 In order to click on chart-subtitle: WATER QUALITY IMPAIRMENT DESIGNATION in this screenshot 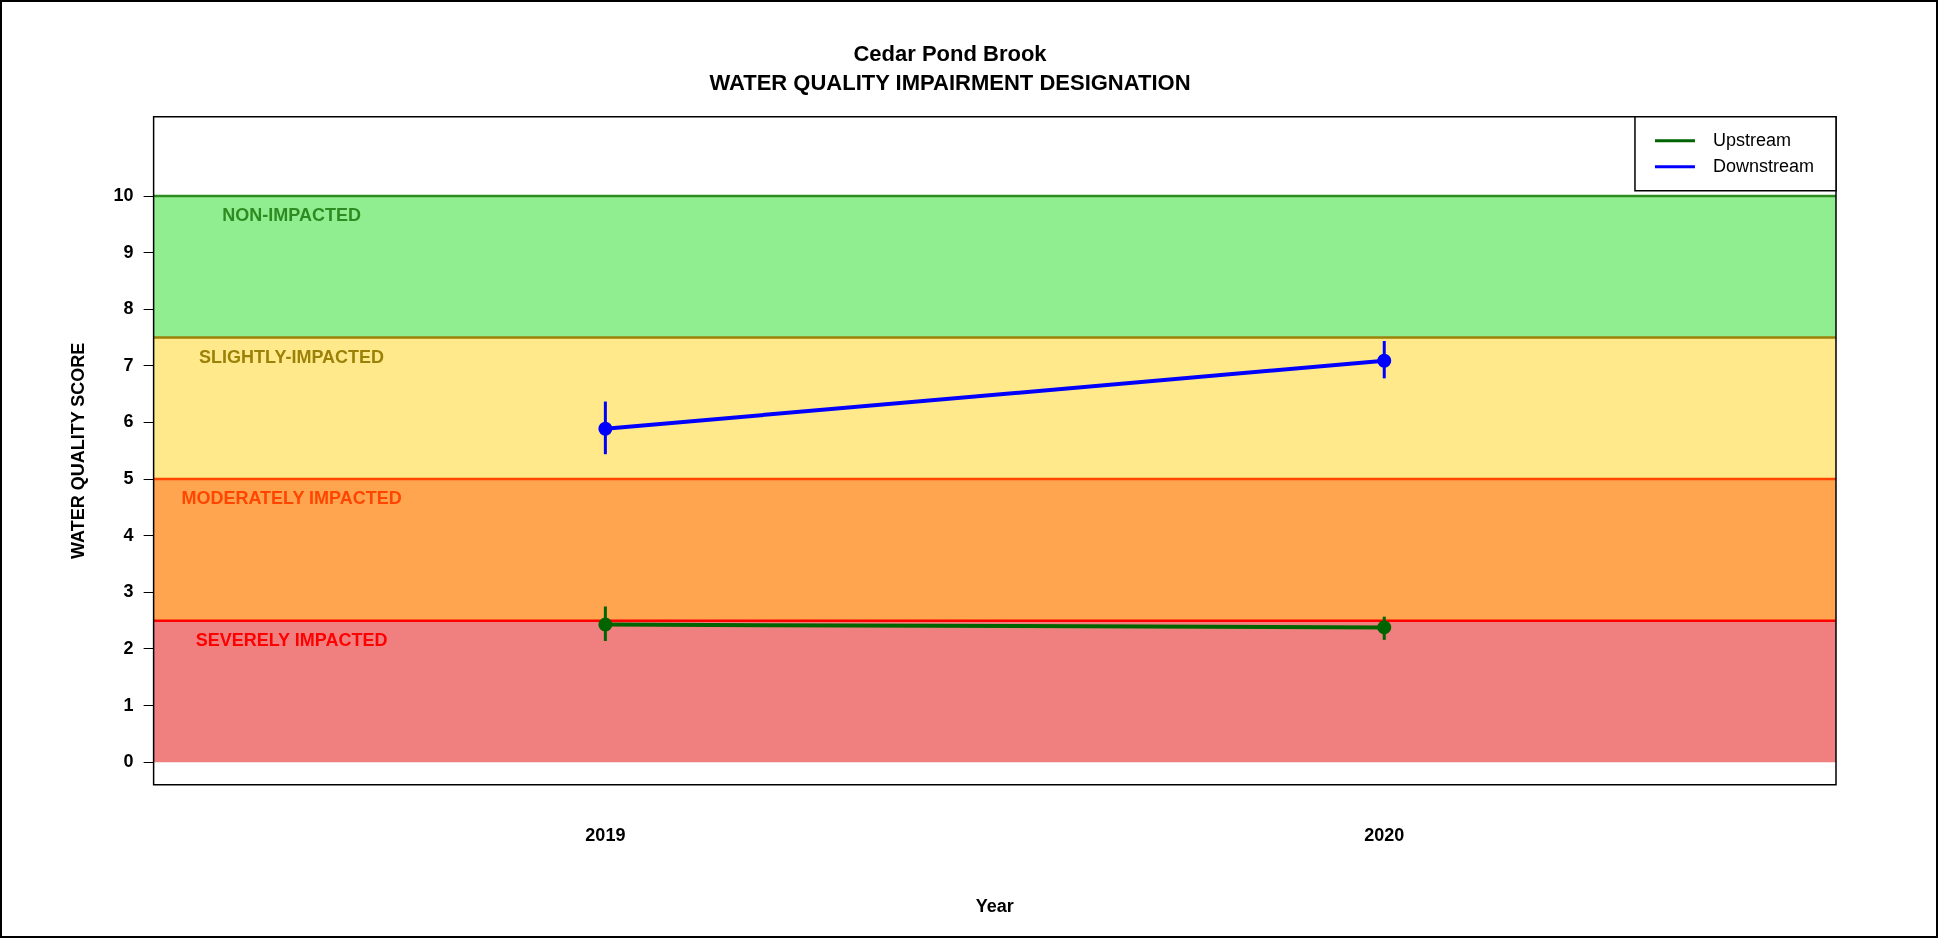, I will do `click(950, 82)`.